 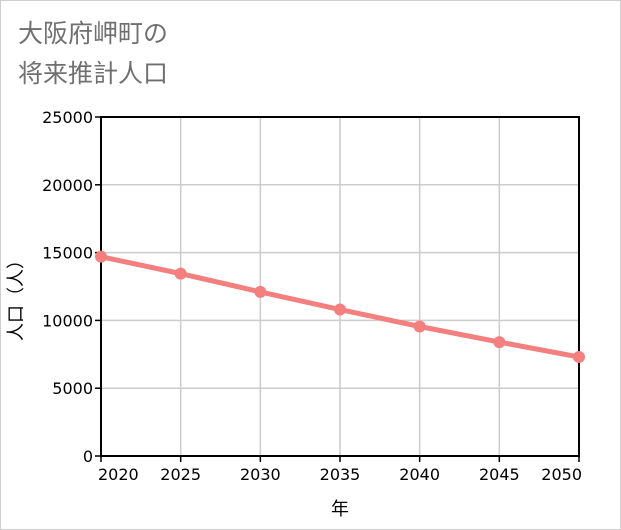 What do you see at coordinates (93, 33) in the screenshot?
I see `chart-title-line-1: 大阪府岬町の` at bounding box center [93, 33].